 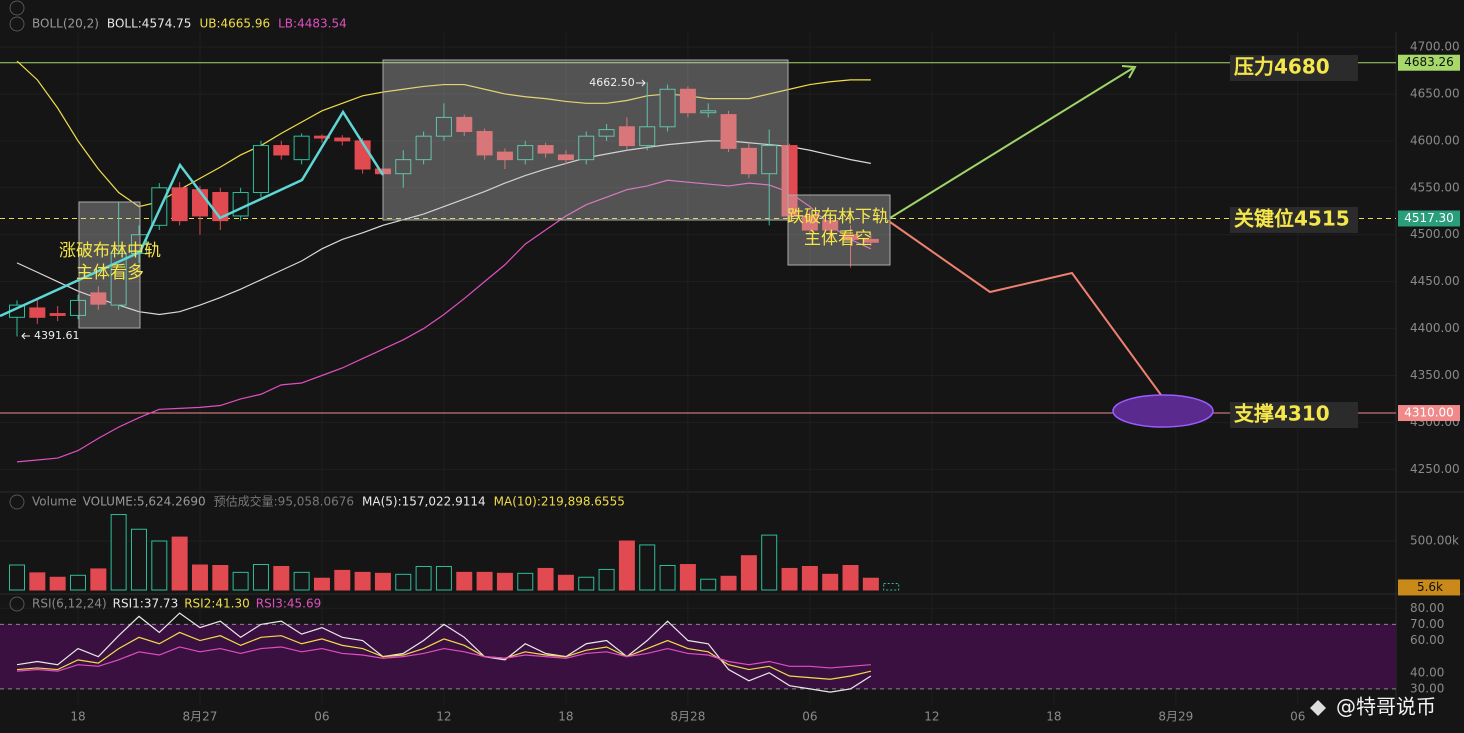 What do you see at coordinates (149, 24) in the screenshot?
I see `legend-entry: BOLL:4574.75` at bounding box center [149, 24].